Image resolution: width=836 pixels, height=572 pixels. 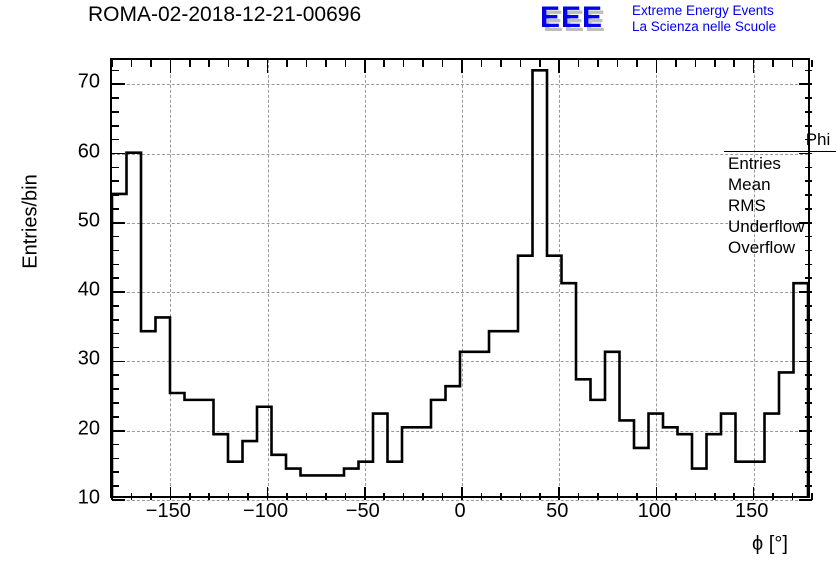 What do you see at coordinates (770, 544) in the screenshot?
I see `x-axis-title: ϕ [°]` at bounding box center [770, 544].